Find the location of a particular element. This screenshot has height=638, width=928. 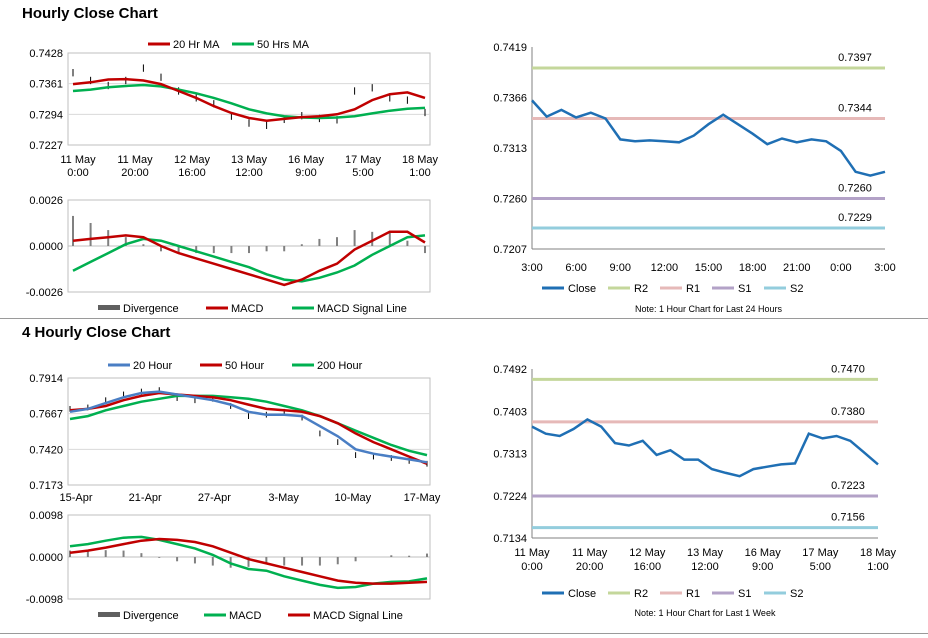

four-hourly-levels-x-tick-label: 12:00 is located at coordinates (705, 567).